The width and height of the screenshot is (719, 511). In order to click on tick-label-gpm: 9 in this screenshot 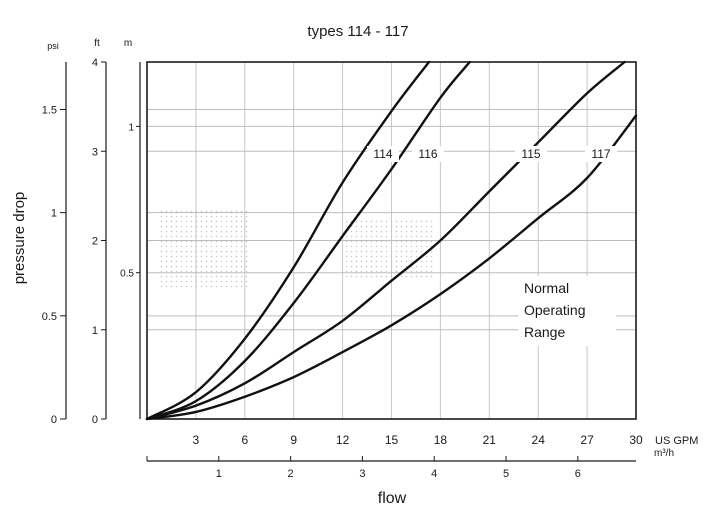, I will do `click(293, 440)`.